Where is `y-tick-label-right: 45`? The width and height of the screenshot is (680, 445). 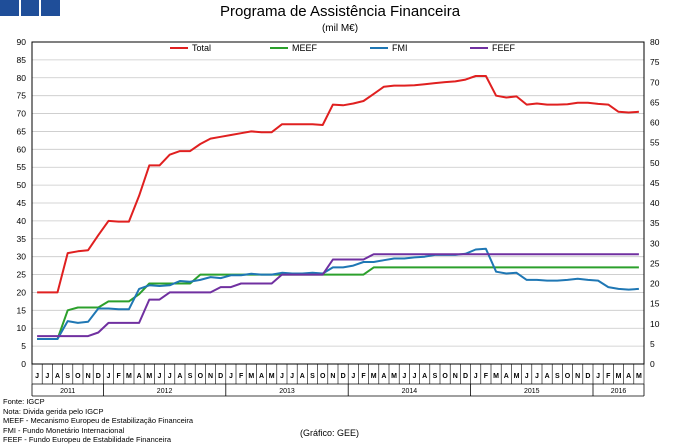
y-tick-label-right: 45 is located at coordinates (655, 183).